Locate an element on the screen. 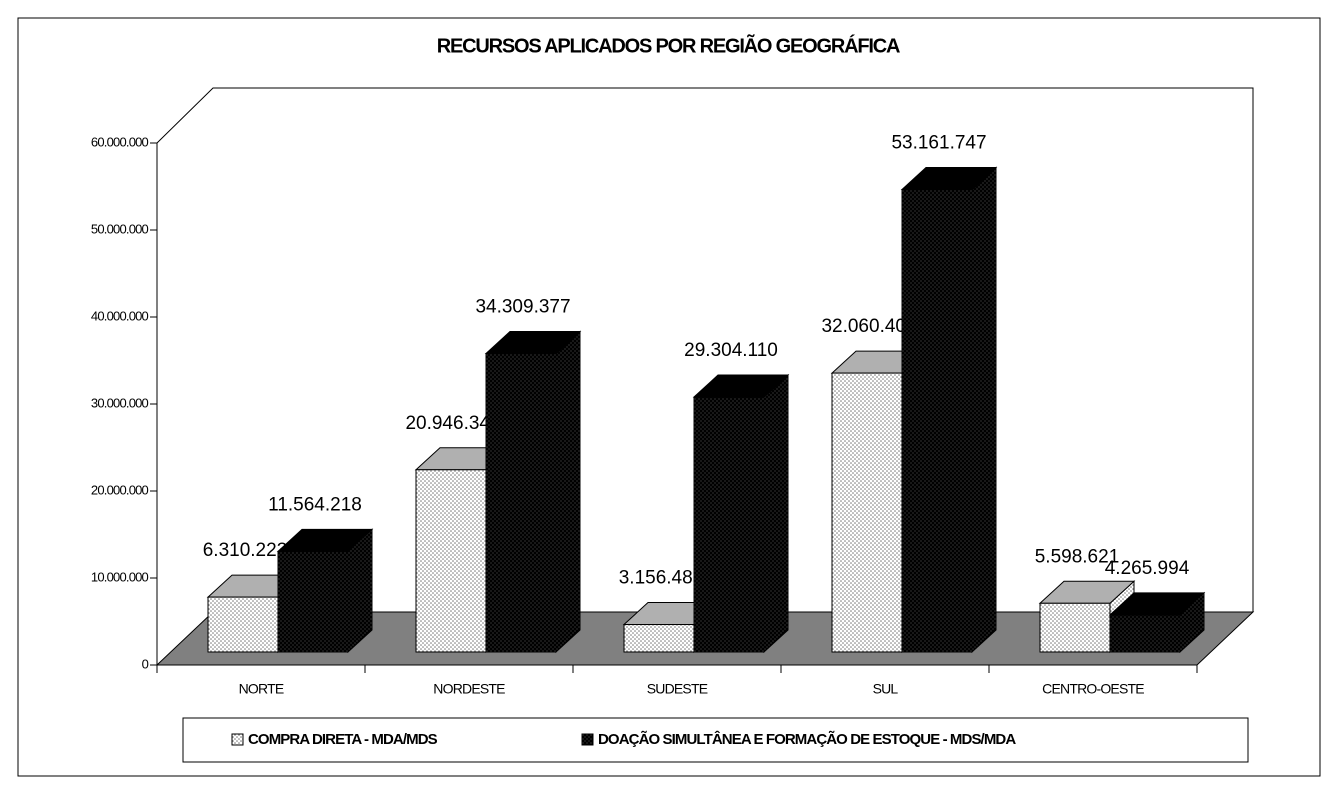  x-tick-label: NORDESTE is located at coordinates (469, 689).